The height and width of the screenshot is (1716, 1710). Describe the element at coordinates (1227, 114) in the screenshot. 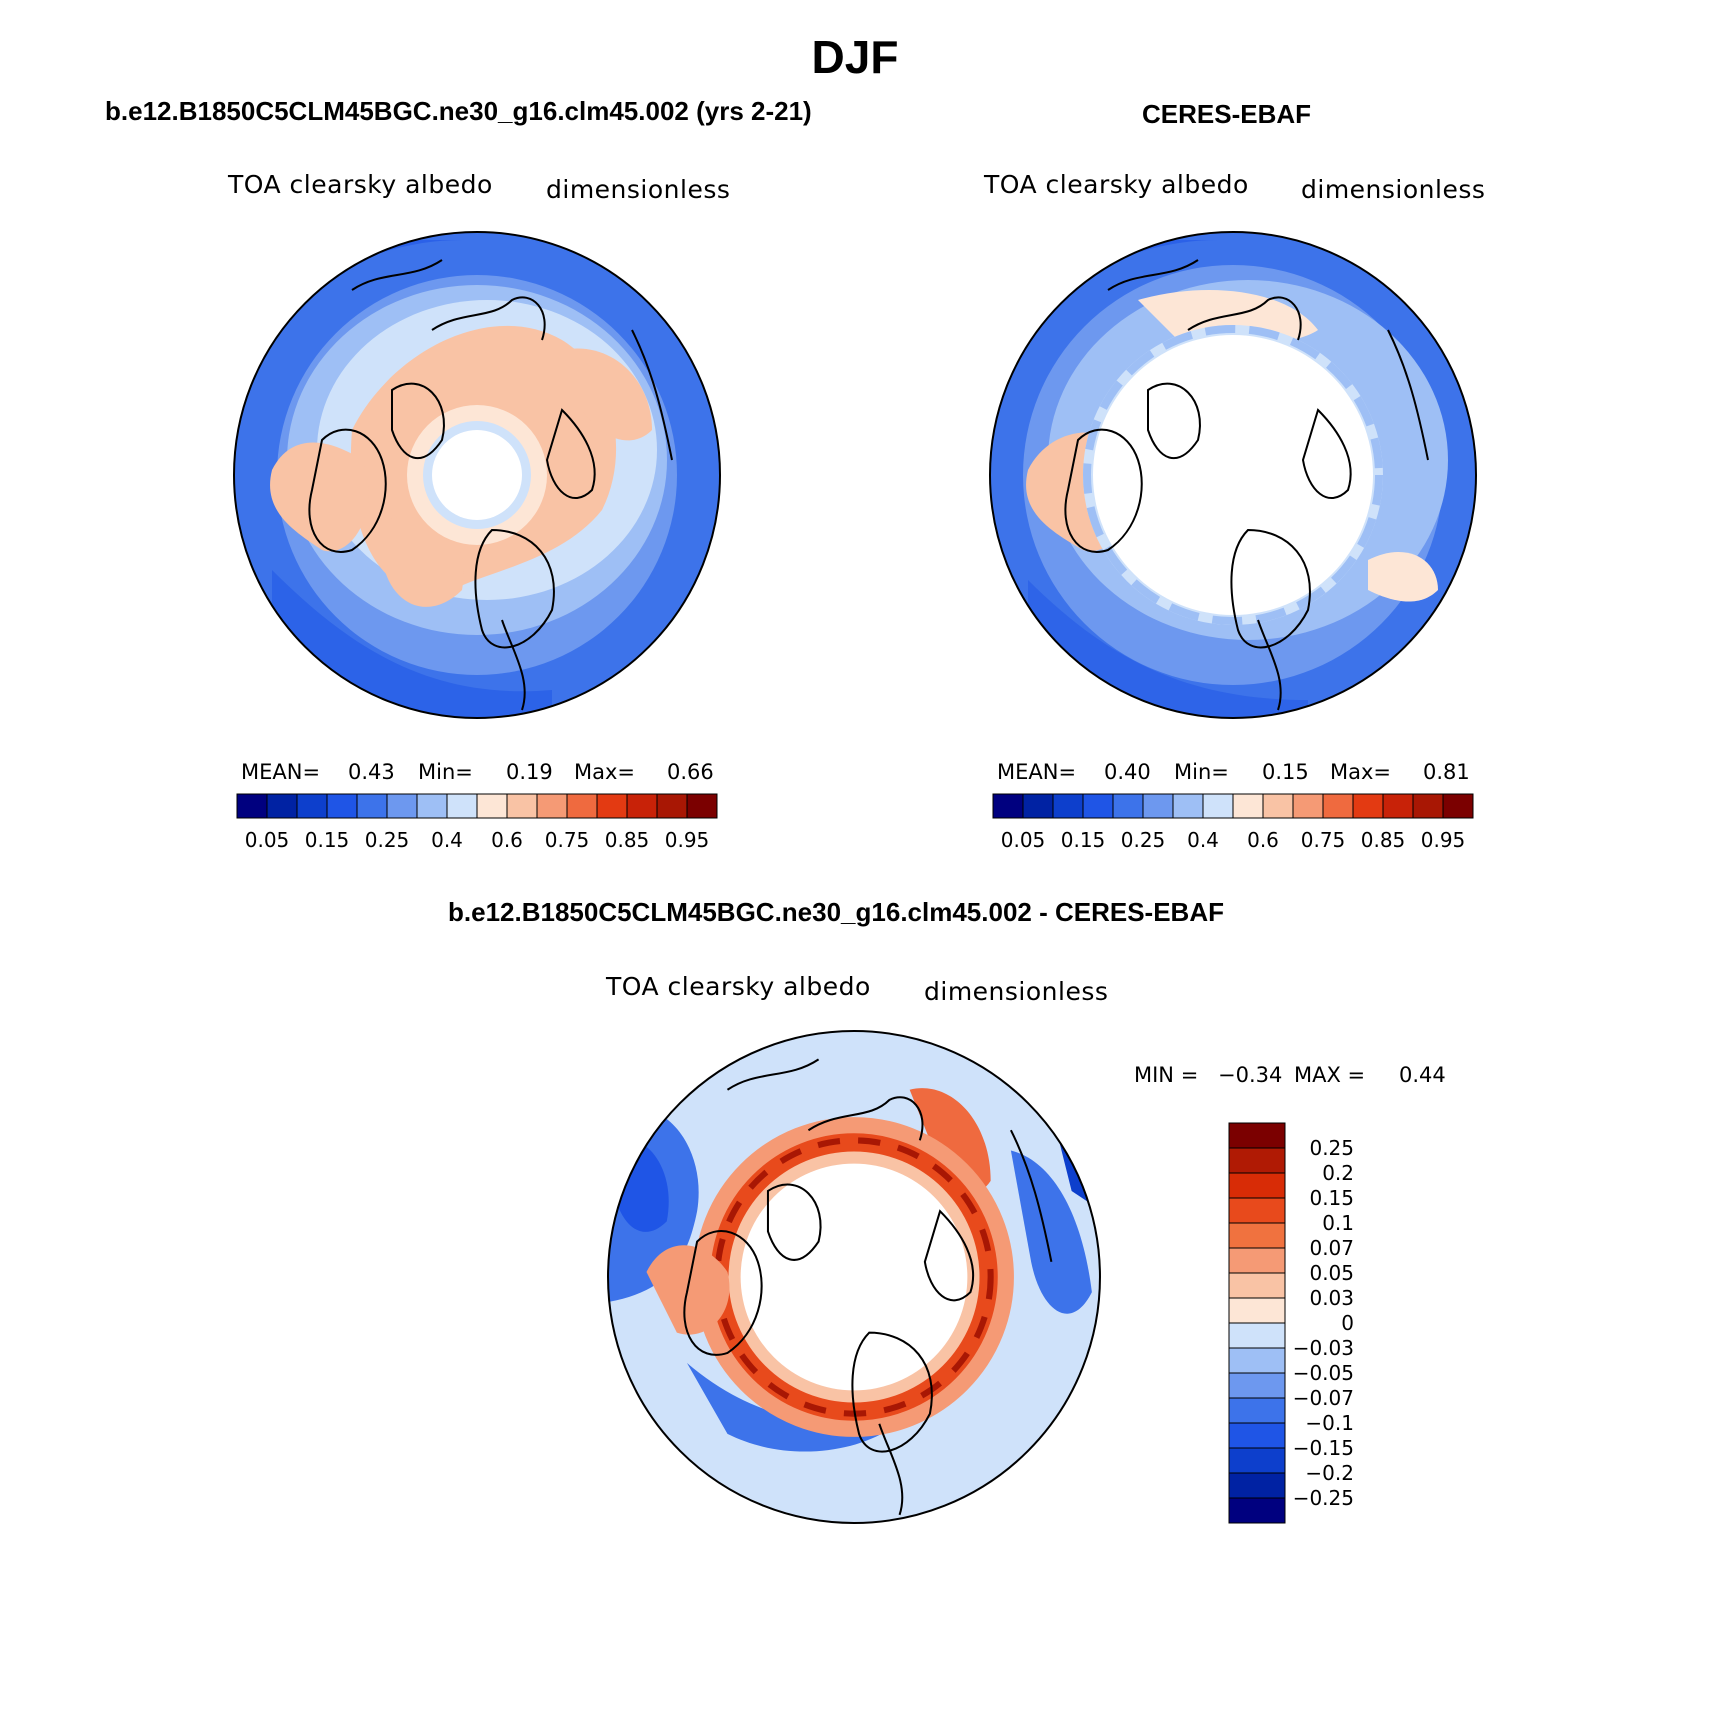

I see `panel-obs-title: CERES-EBAF` at that location.